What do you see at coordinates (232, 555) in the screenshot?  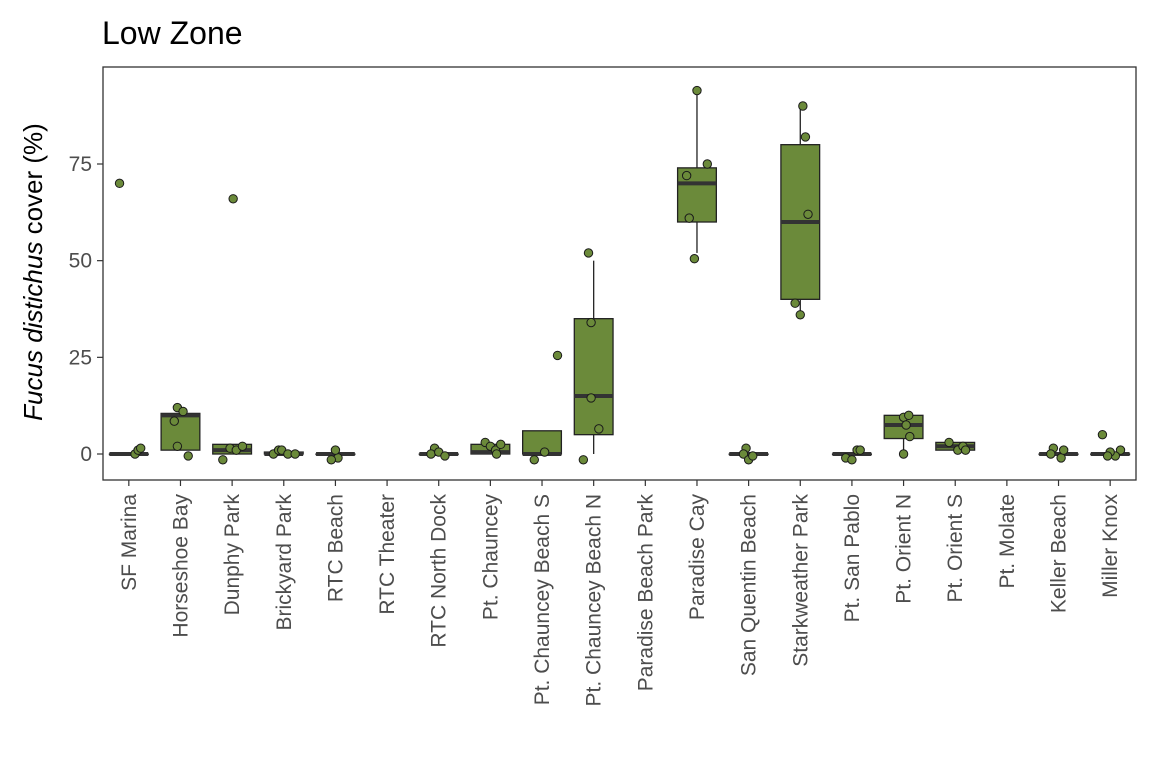 I see `x-tick-label: Dunphy Park` at bounding box center [232, 555].